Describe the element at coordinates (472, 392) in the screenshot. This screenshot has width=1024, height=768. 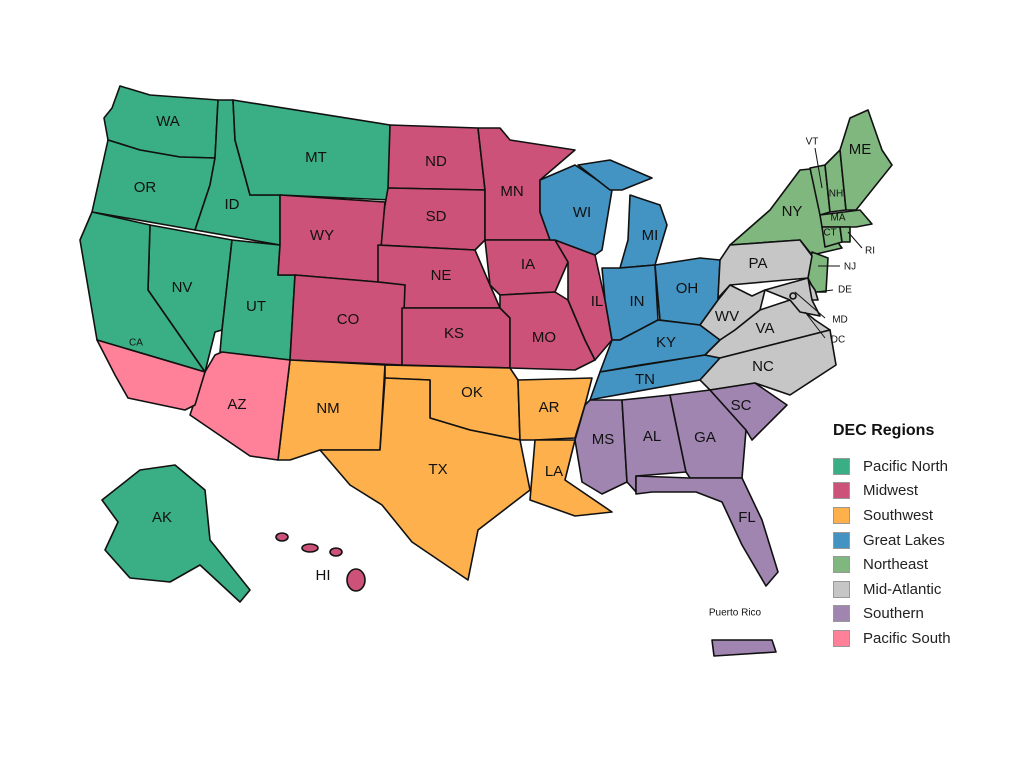
I see `state-label-ok: OK` at that location.